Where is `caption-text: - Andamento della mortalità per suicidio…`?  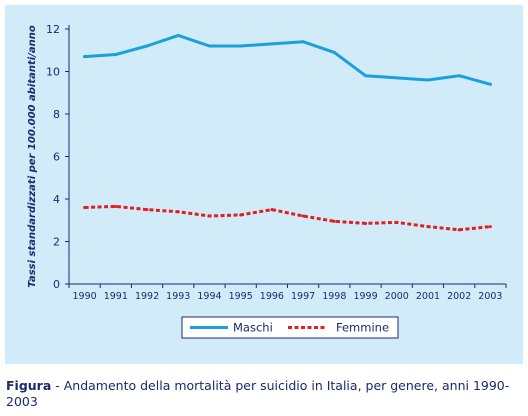 caption-text: - Andamento della mortalità per suicidio… is located at coordinates (258, 393).